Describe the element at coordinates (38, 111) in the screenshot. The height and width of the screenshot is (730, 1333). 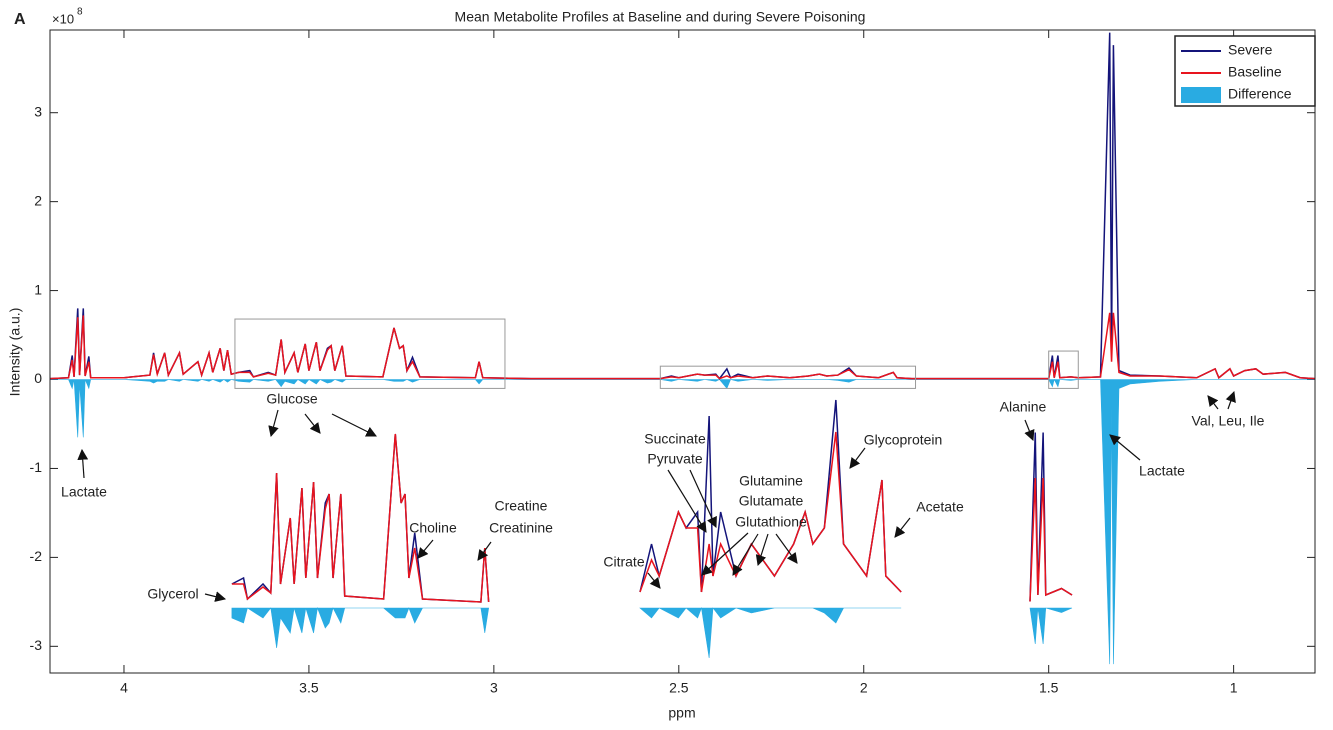
I see `y-tick-label: 3` at that location.